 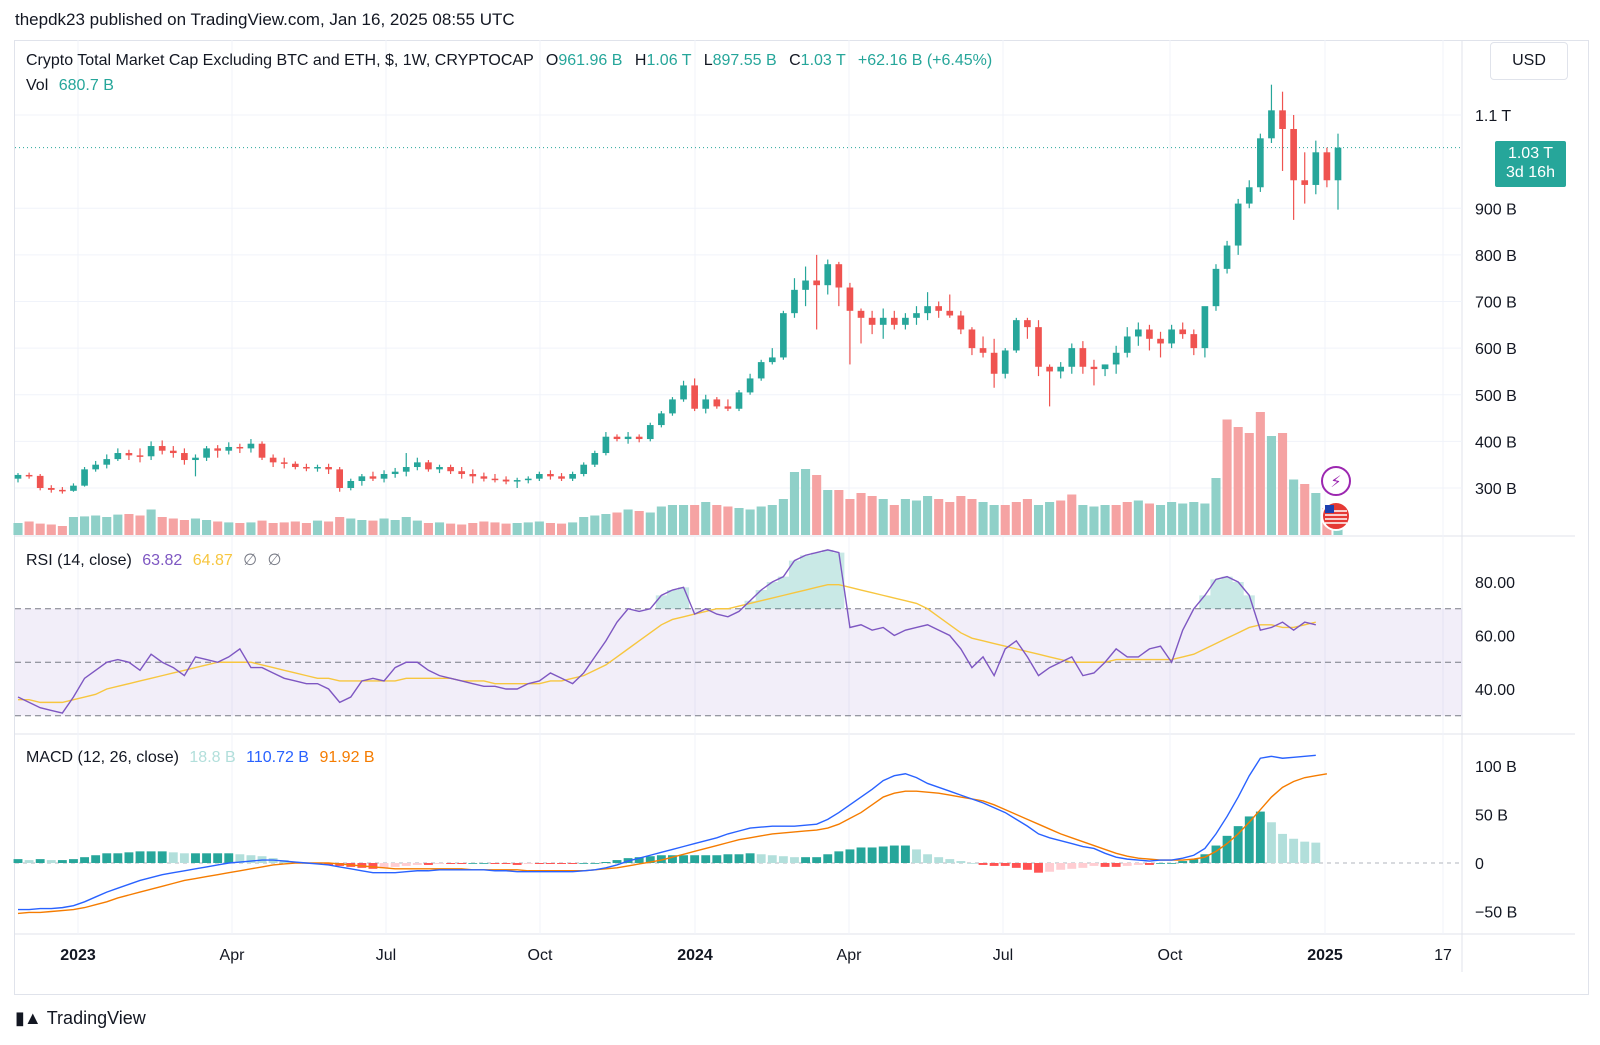 What do you see at coordinates (667, 643) in the screenshot?
I see `rsi-ma-line` at bounding box center [667, 643].